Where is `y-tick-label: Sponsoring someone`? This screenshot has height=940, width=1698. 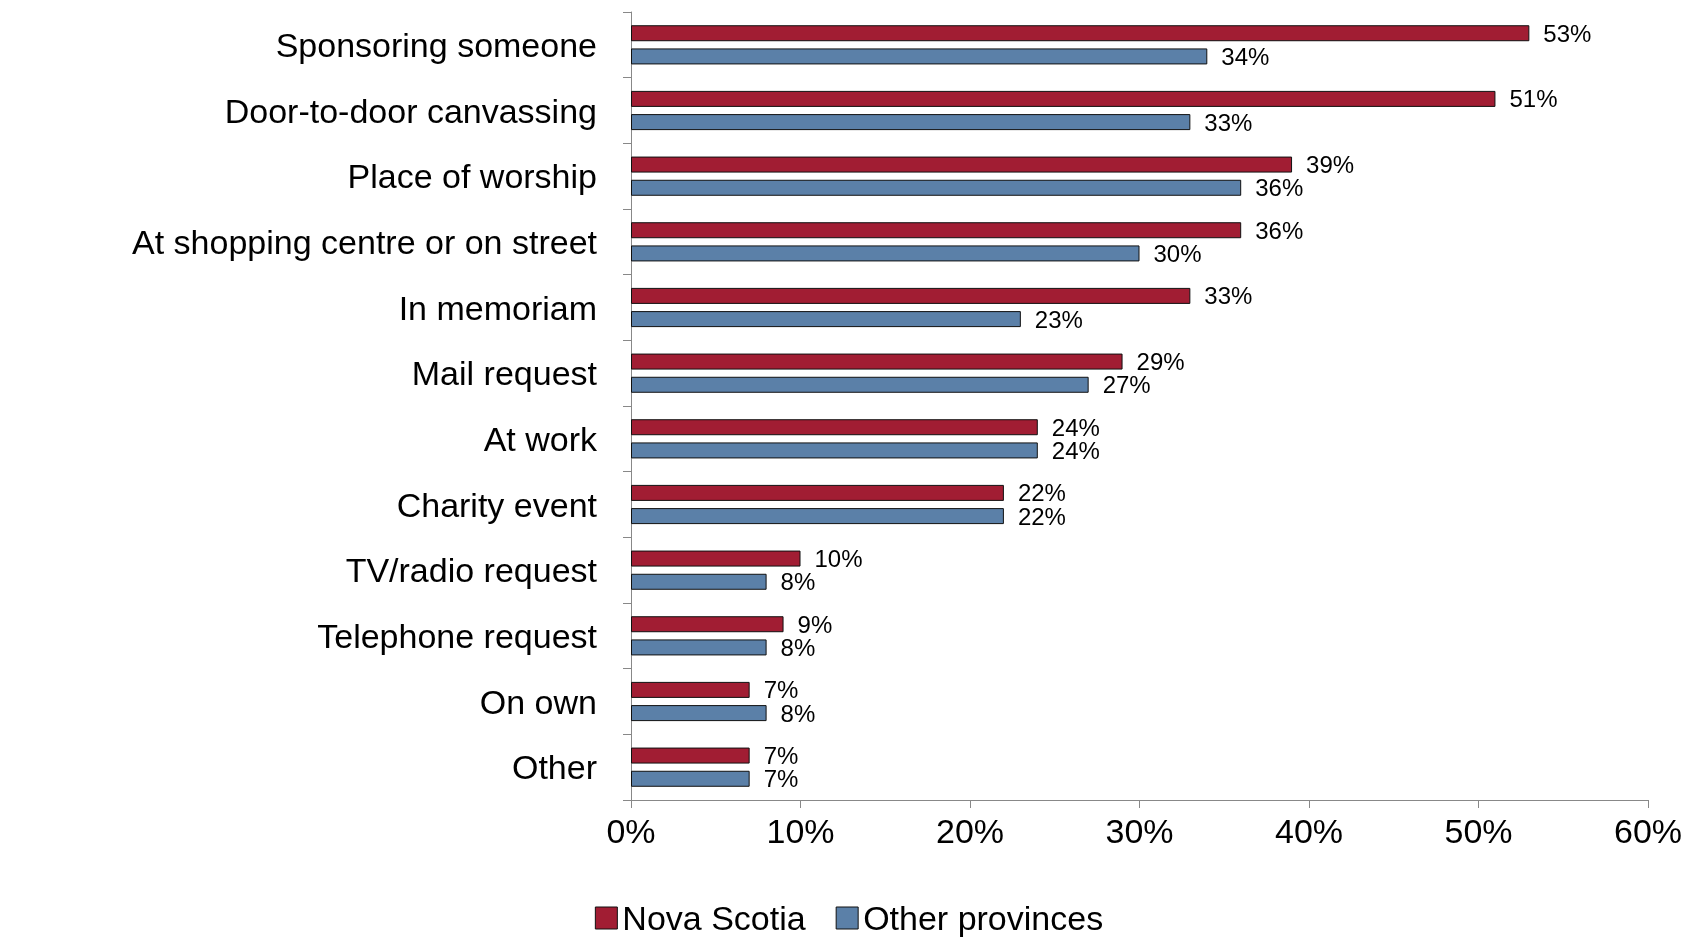 y-tick-label: Sponsoring someone is located at coordinates (436, 44).